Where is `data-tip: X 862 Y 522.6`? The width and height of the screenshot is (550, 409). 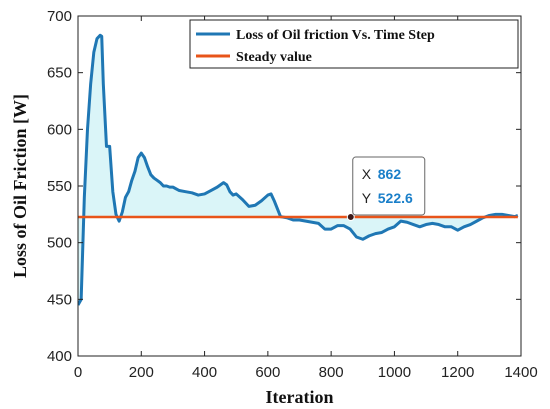
data-tip: X 862 Y 522.6 is located at coordinates (386, 189).